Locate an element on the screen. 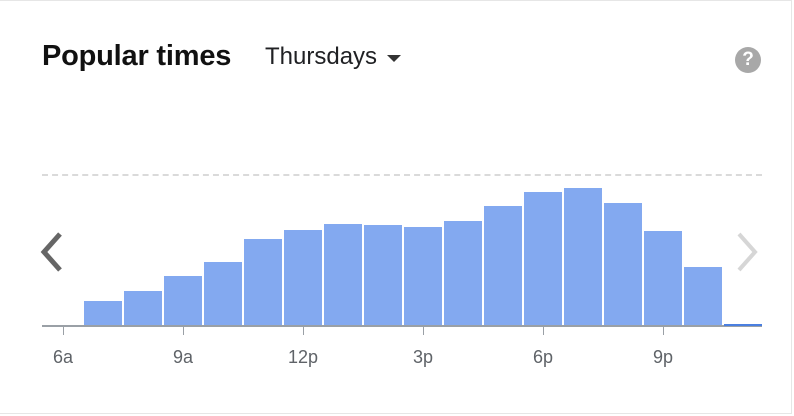 This screenshot has height=416, width=794. bar-10a is located at coordinates (223, 293).